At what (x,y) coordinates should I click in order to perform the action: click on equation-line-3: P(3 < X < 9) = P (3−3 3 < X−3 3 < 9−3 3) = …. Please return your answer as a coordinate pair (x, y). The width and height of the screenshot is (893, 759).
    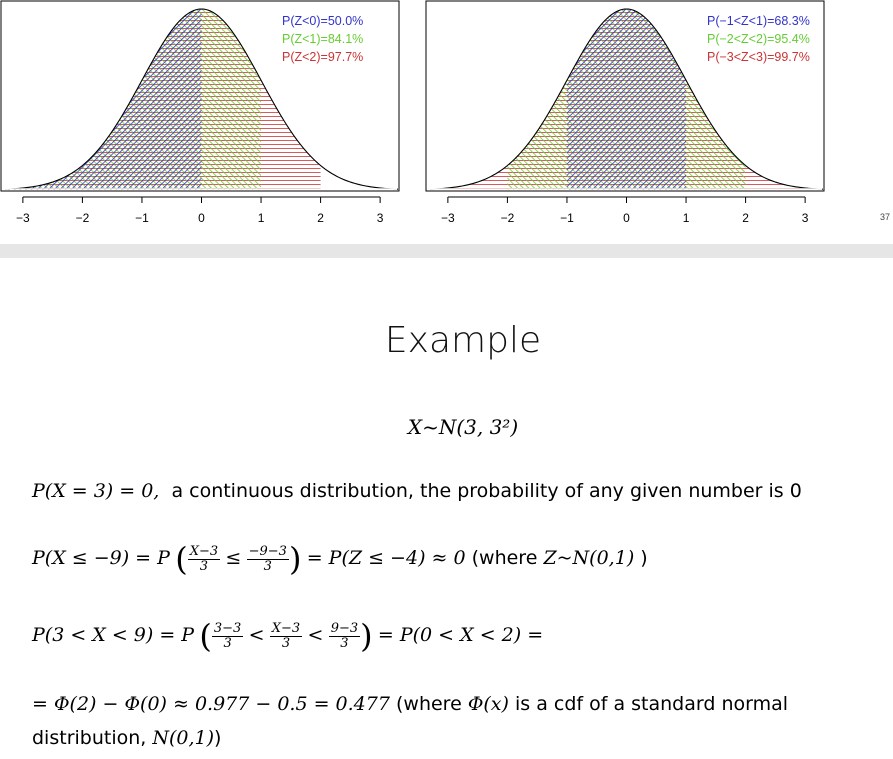
    Looking at the image, I should click on (287, 636).